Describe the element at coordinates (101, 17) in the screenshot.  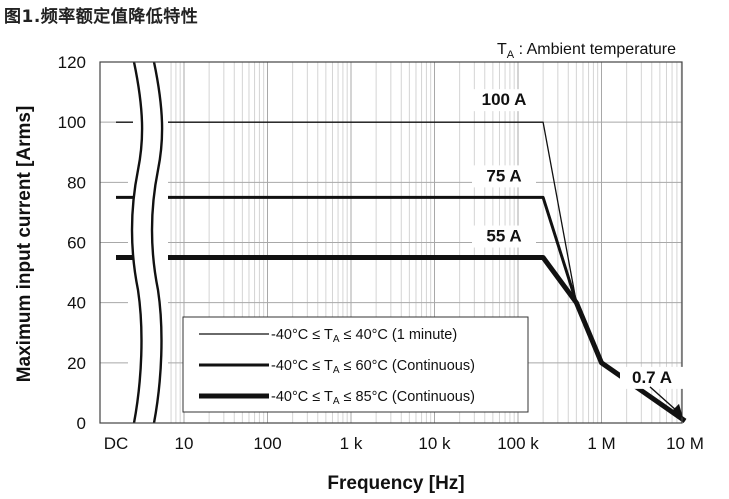
I see `figure-title: 图1.频率额定值降低特性` at that location.